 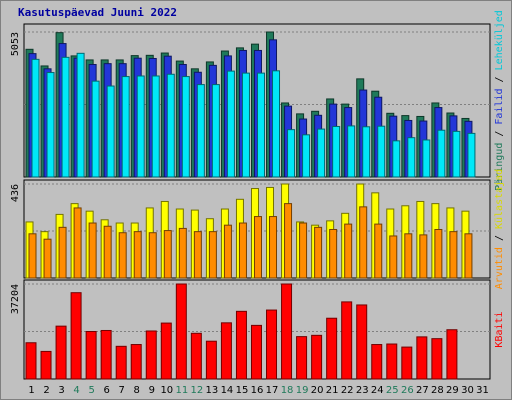 I want to click on bar-top-leheküljed-18, so click(x=291, y=153).